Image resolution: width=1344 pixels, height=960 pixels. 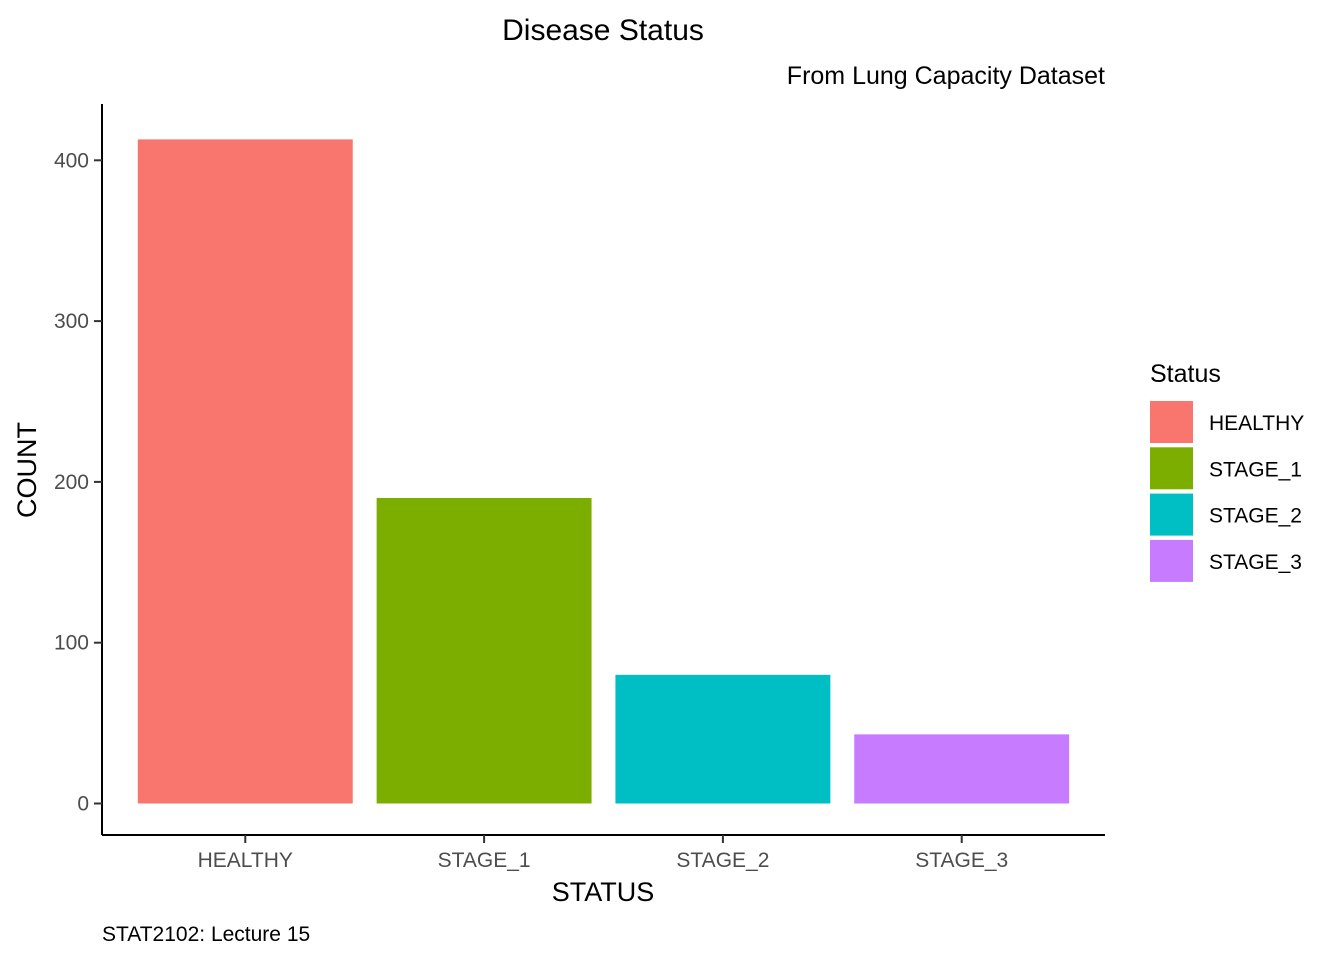 I want to click on y-tick-label: 100, so click(x=71, y=643).